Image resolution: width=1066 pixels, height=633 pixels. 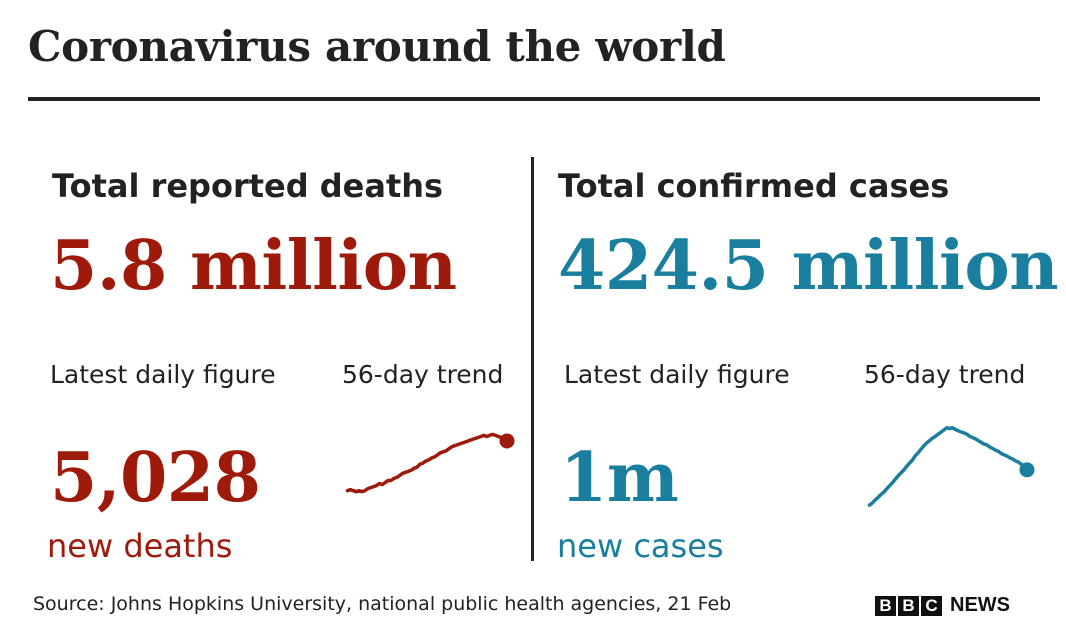 What do you see at coordinates (248, 186) in the screenshot?
I see `deaths-heading: Total reported deaths` at bounding box center [248, 186].